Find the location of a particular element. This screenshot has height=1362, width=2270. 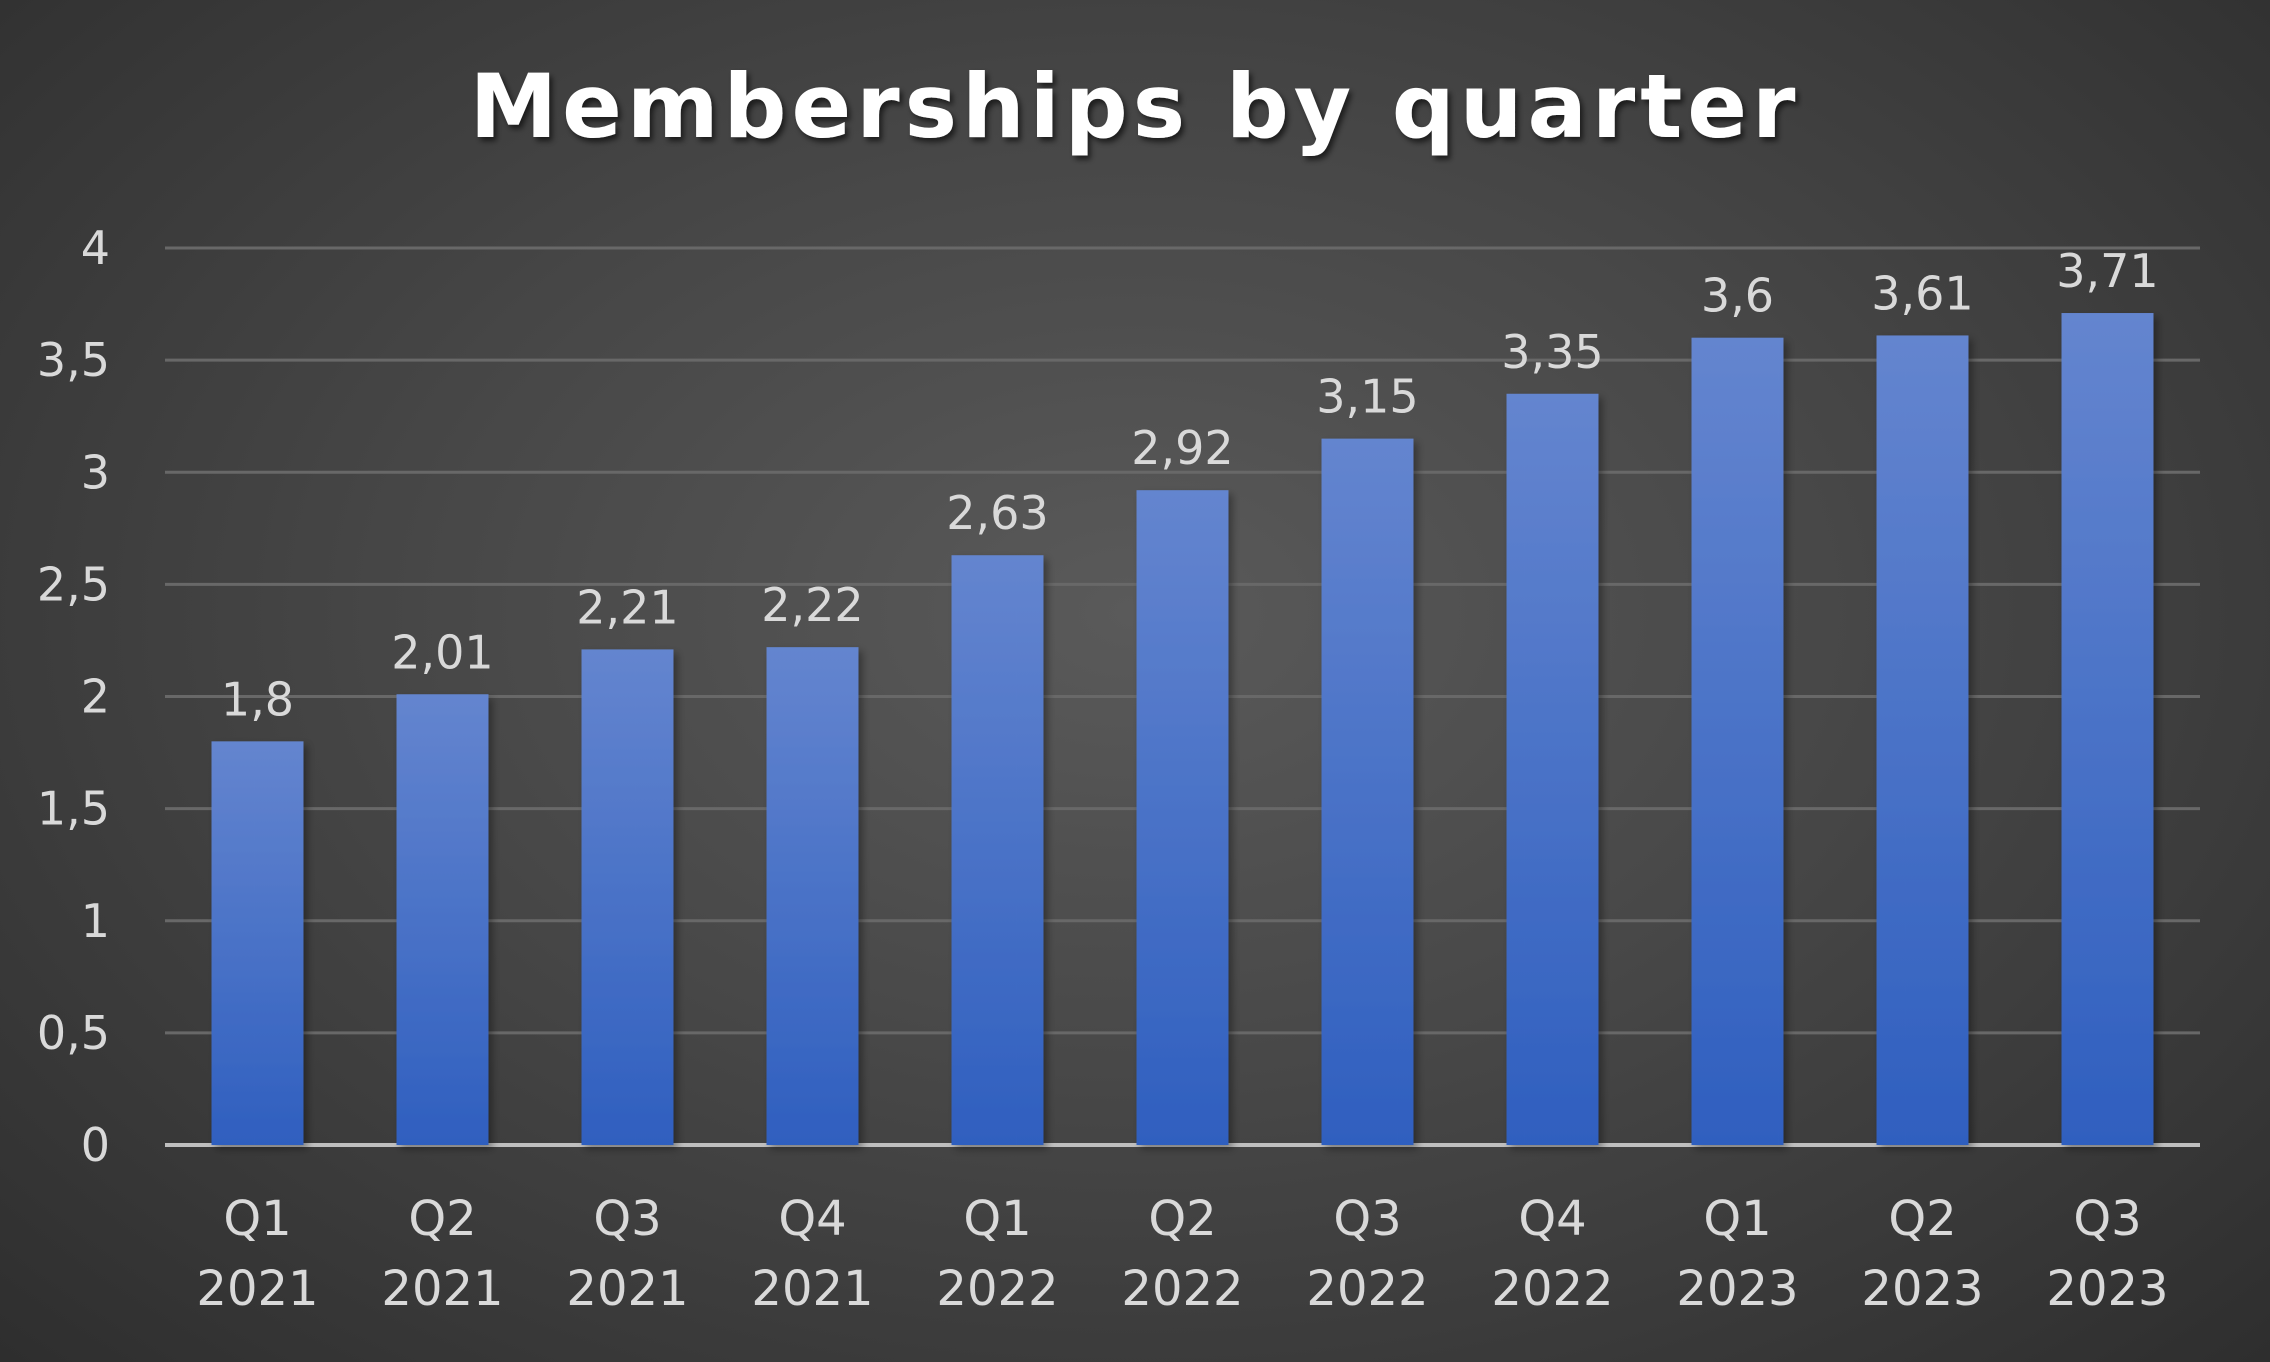

data-label: 2,01 is located at coordinates (442, 652).